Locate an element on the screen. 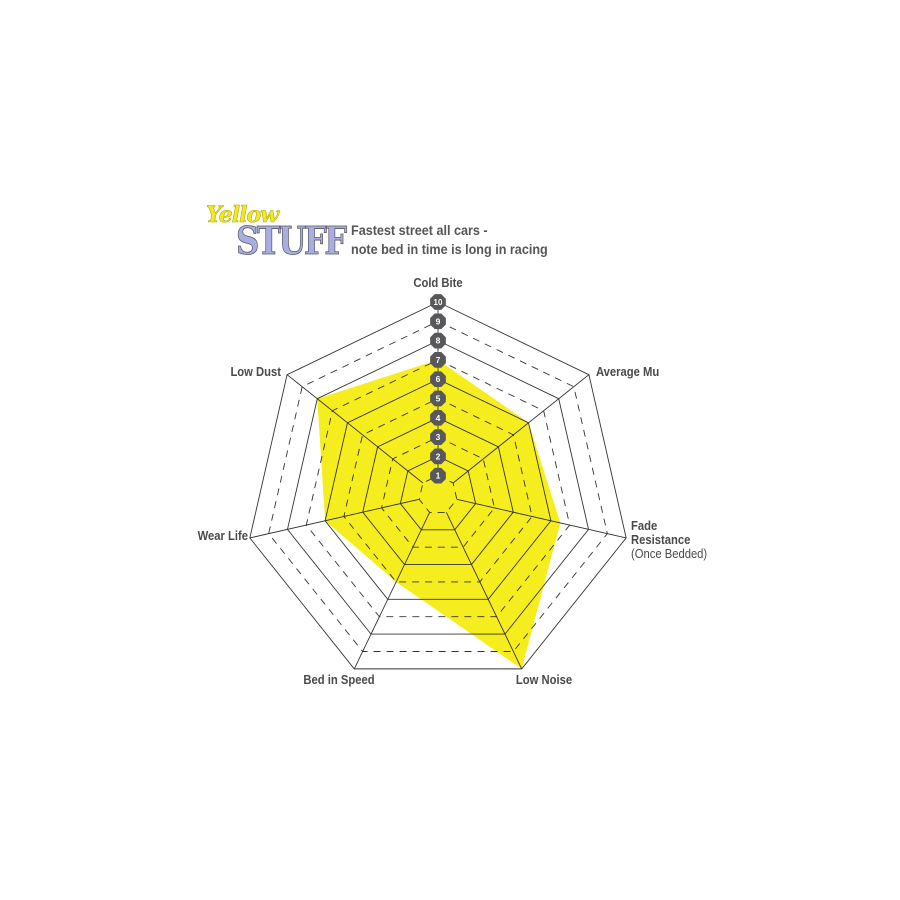 The image size is (900, 900). axis-label: Fade is located at coordinates (644, 525).